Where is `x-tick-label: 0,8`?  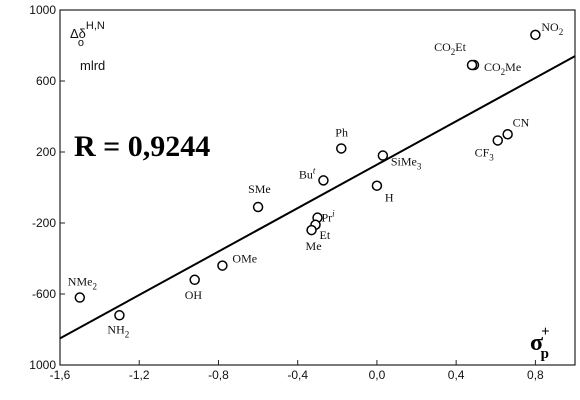
x-tick-label: 0,8 is located at coordinates (535, 375).